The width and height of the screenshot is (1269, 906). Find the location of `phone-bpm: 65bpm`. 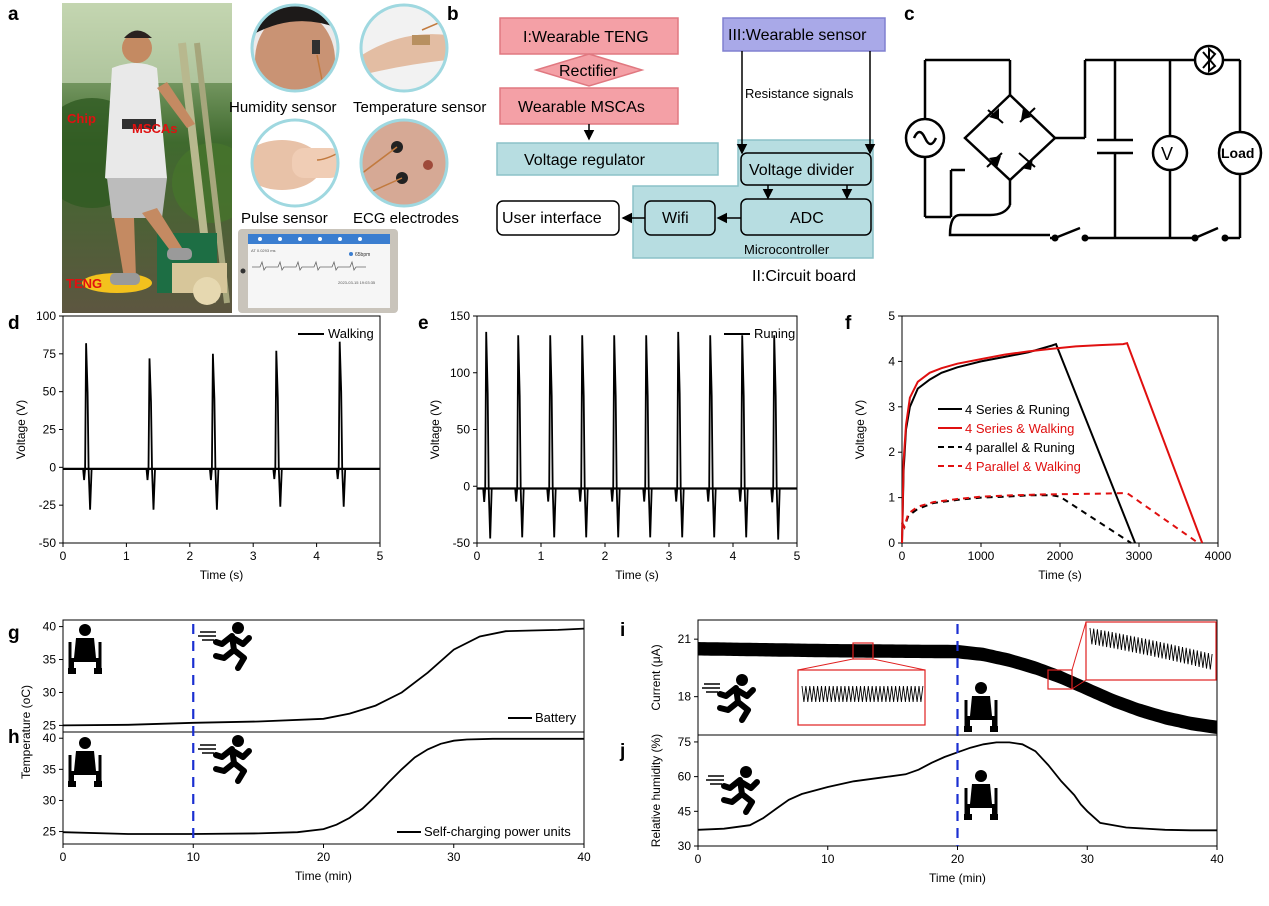

phone-bpm: 65bpm is located at coordinates (362, 255).